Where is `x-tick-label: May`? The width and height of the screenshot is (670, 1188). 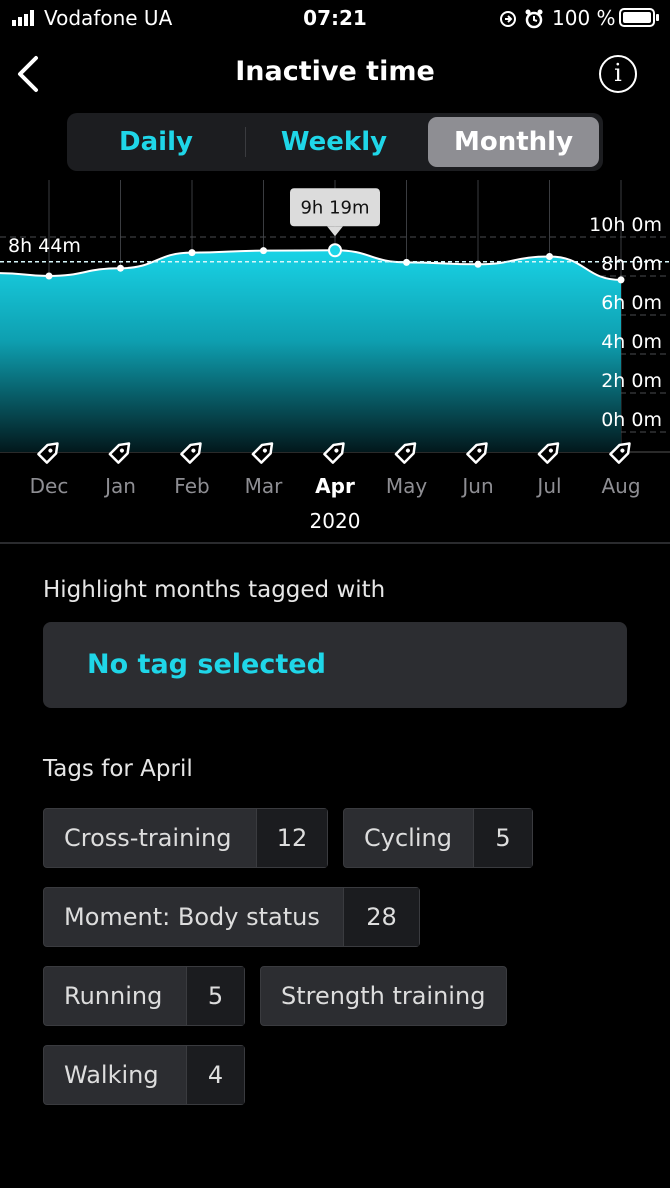
x-tick-label: May is located at coordinates (407, 486).